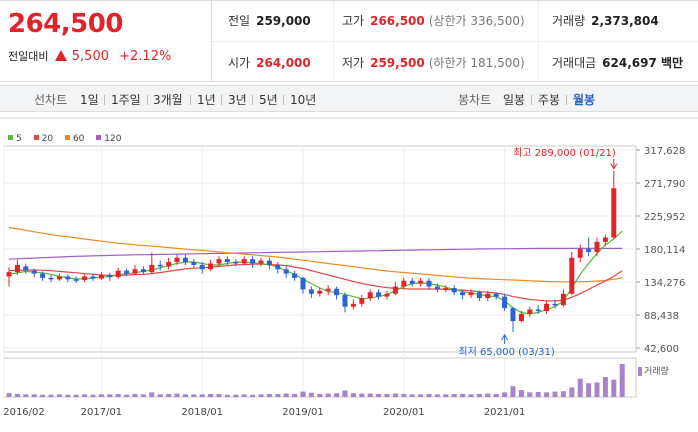 The width and height of the screenshot is (698, 432). Describe the element at coordinates (90, 56) in the screenshot. I see `change-amount: 5,500` at that location.